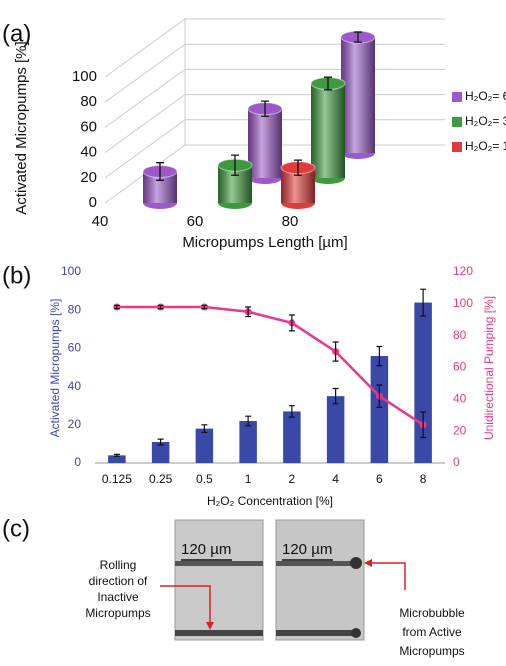 The height and width of the screenshot is (666, 506). Describe the element at coordinates (118, 581) in the screenshot. I see `annotation-line: direction of` at that location.